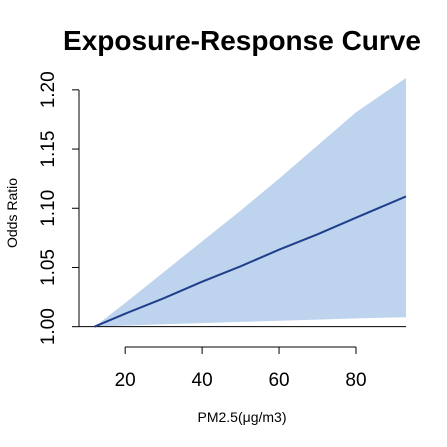 This screenshot has height=447, width=447. I want to click on y-tick-label: 1.00, so click(48, 326).